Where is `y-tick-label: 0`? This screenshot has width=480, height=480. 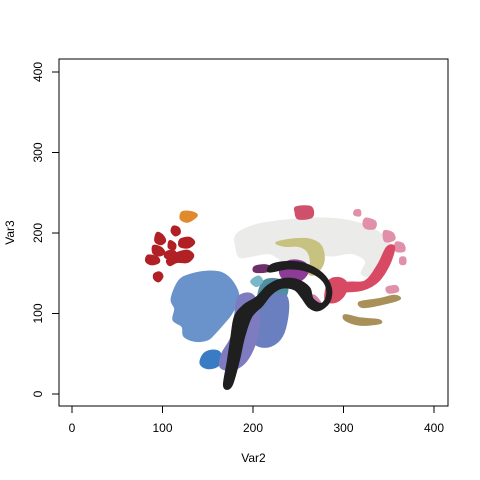
y-tick-label: 0 is located at coordinates (38, 393).